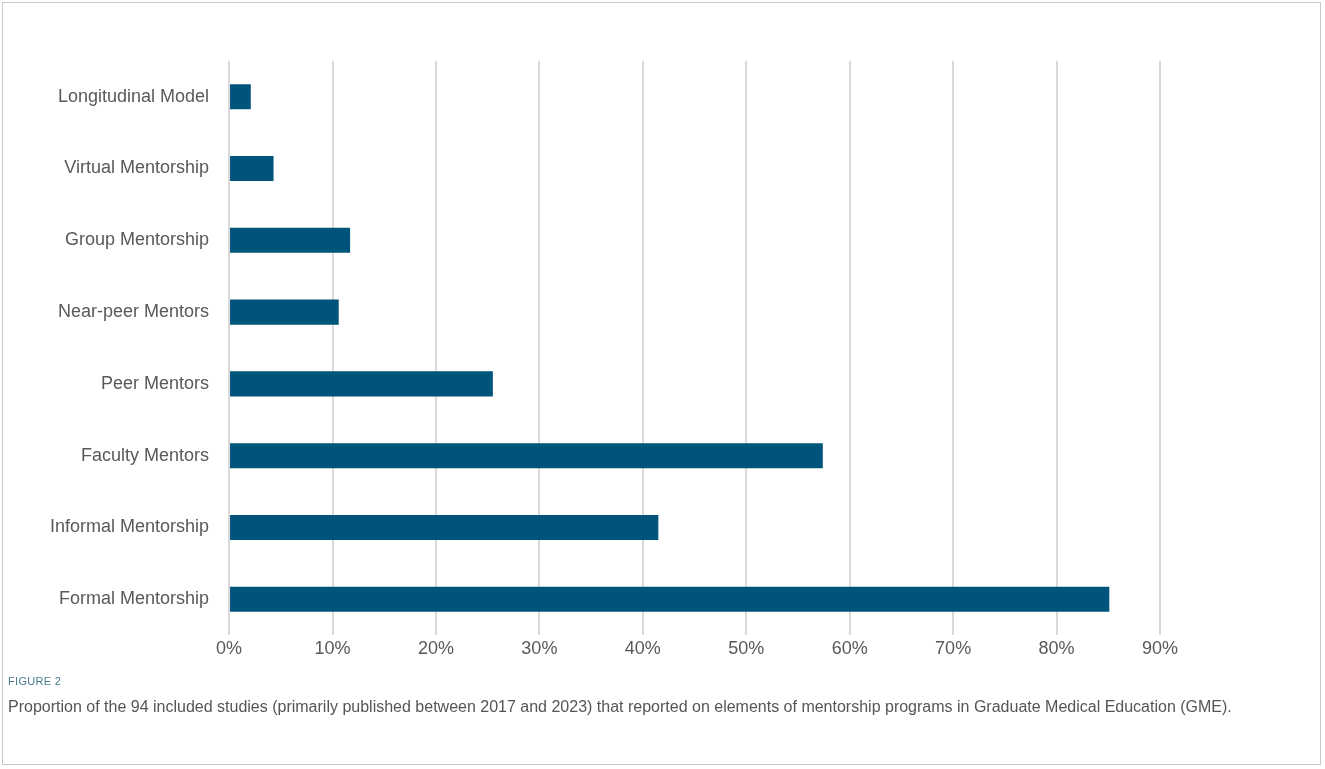  What do you see at coordinates (129, 526) in the screenshot?
I see `y-tick-label: Informal Mentorship` at bounding box center [129, 526].